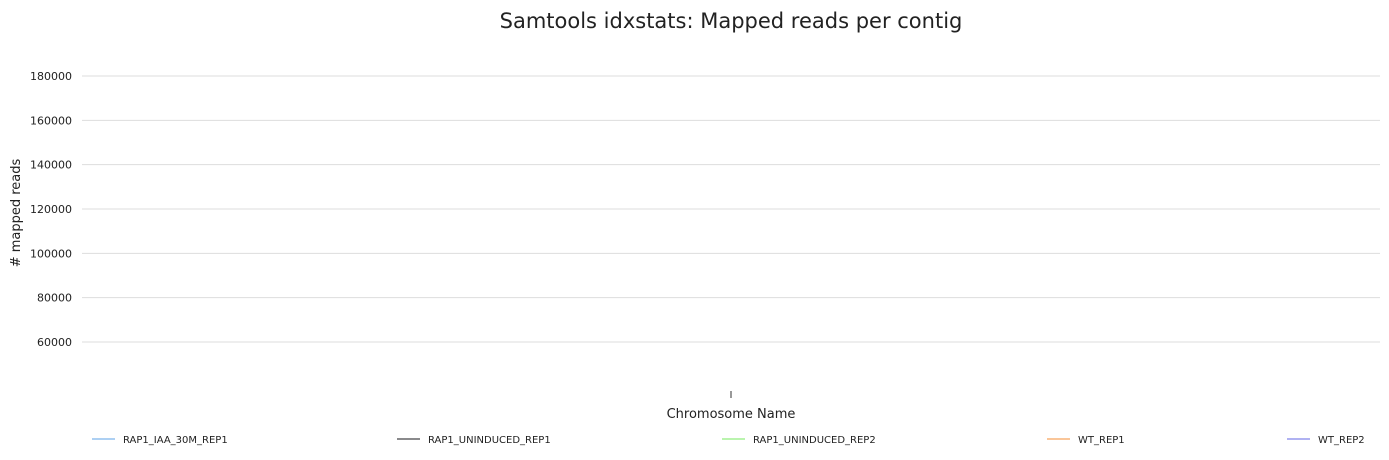  Describe the element at coordinates (731, 414) in the screenshot. I see `x-axis-label: Chromosome Name` at that location.